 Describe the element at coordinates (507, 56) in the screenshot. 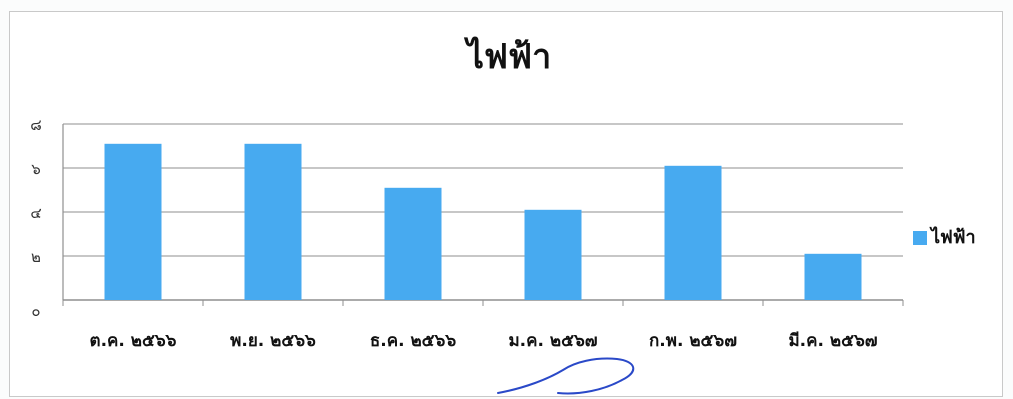

I see `chart-title: ไฟฟ้า` at that location.